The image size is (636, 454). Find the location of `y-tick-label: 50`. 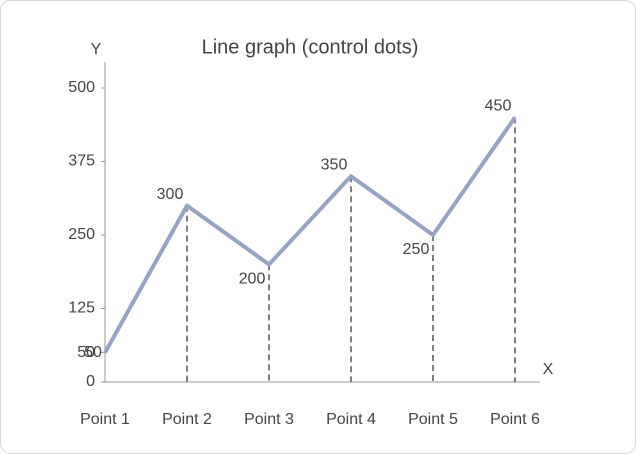

y-tick-label: 50 is located at coordinates (86, 352).